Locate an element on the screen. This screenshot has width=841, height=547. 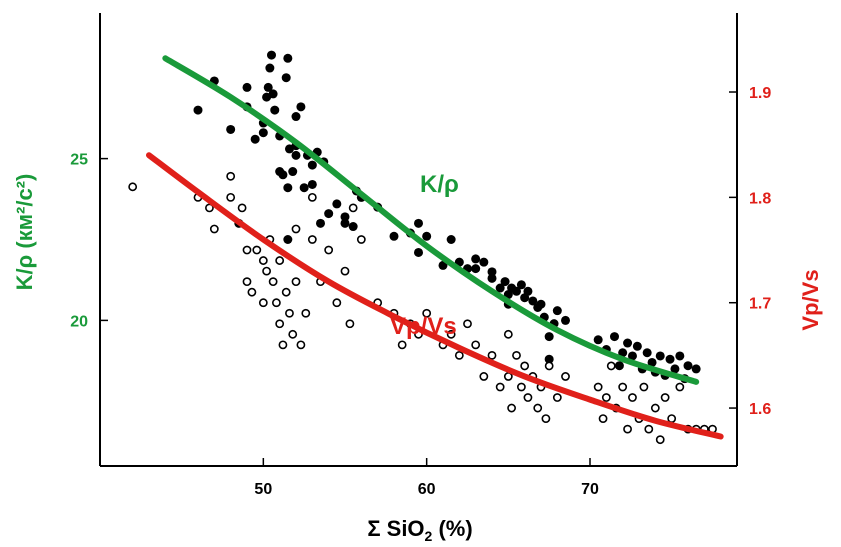
x-tick-label: 60 is located at coordinates (427, 489).